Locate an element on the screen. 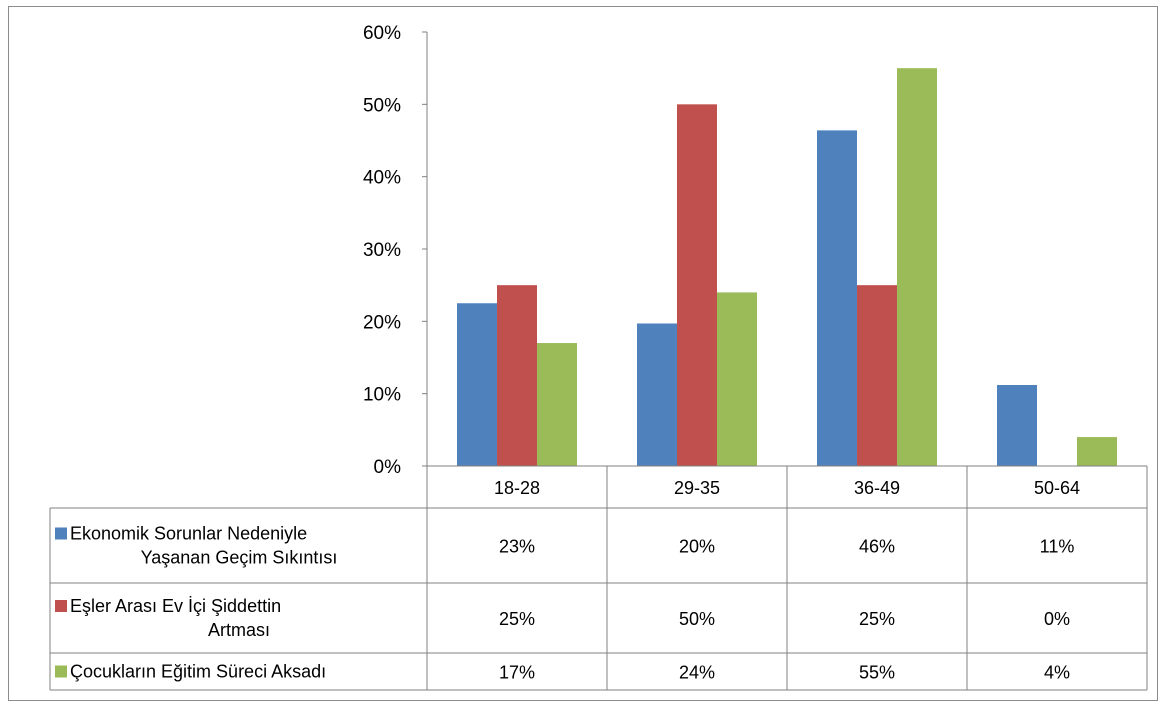  y-tick-label: 0% is located at coordinates (388, 467).